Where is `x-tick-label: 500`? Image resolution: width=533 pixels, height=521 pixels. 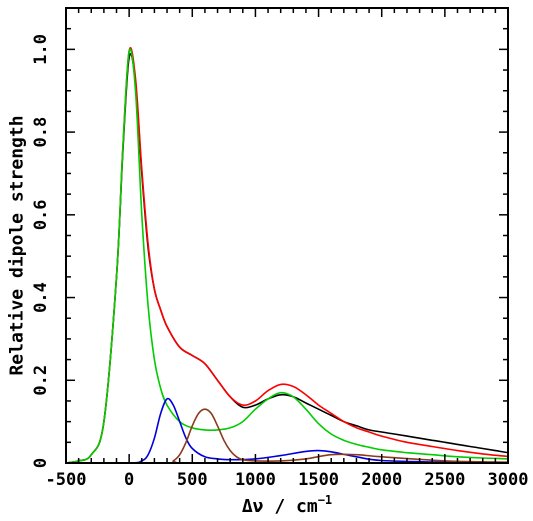 x-tick-label: 500 is located at coordinates (192, 480).